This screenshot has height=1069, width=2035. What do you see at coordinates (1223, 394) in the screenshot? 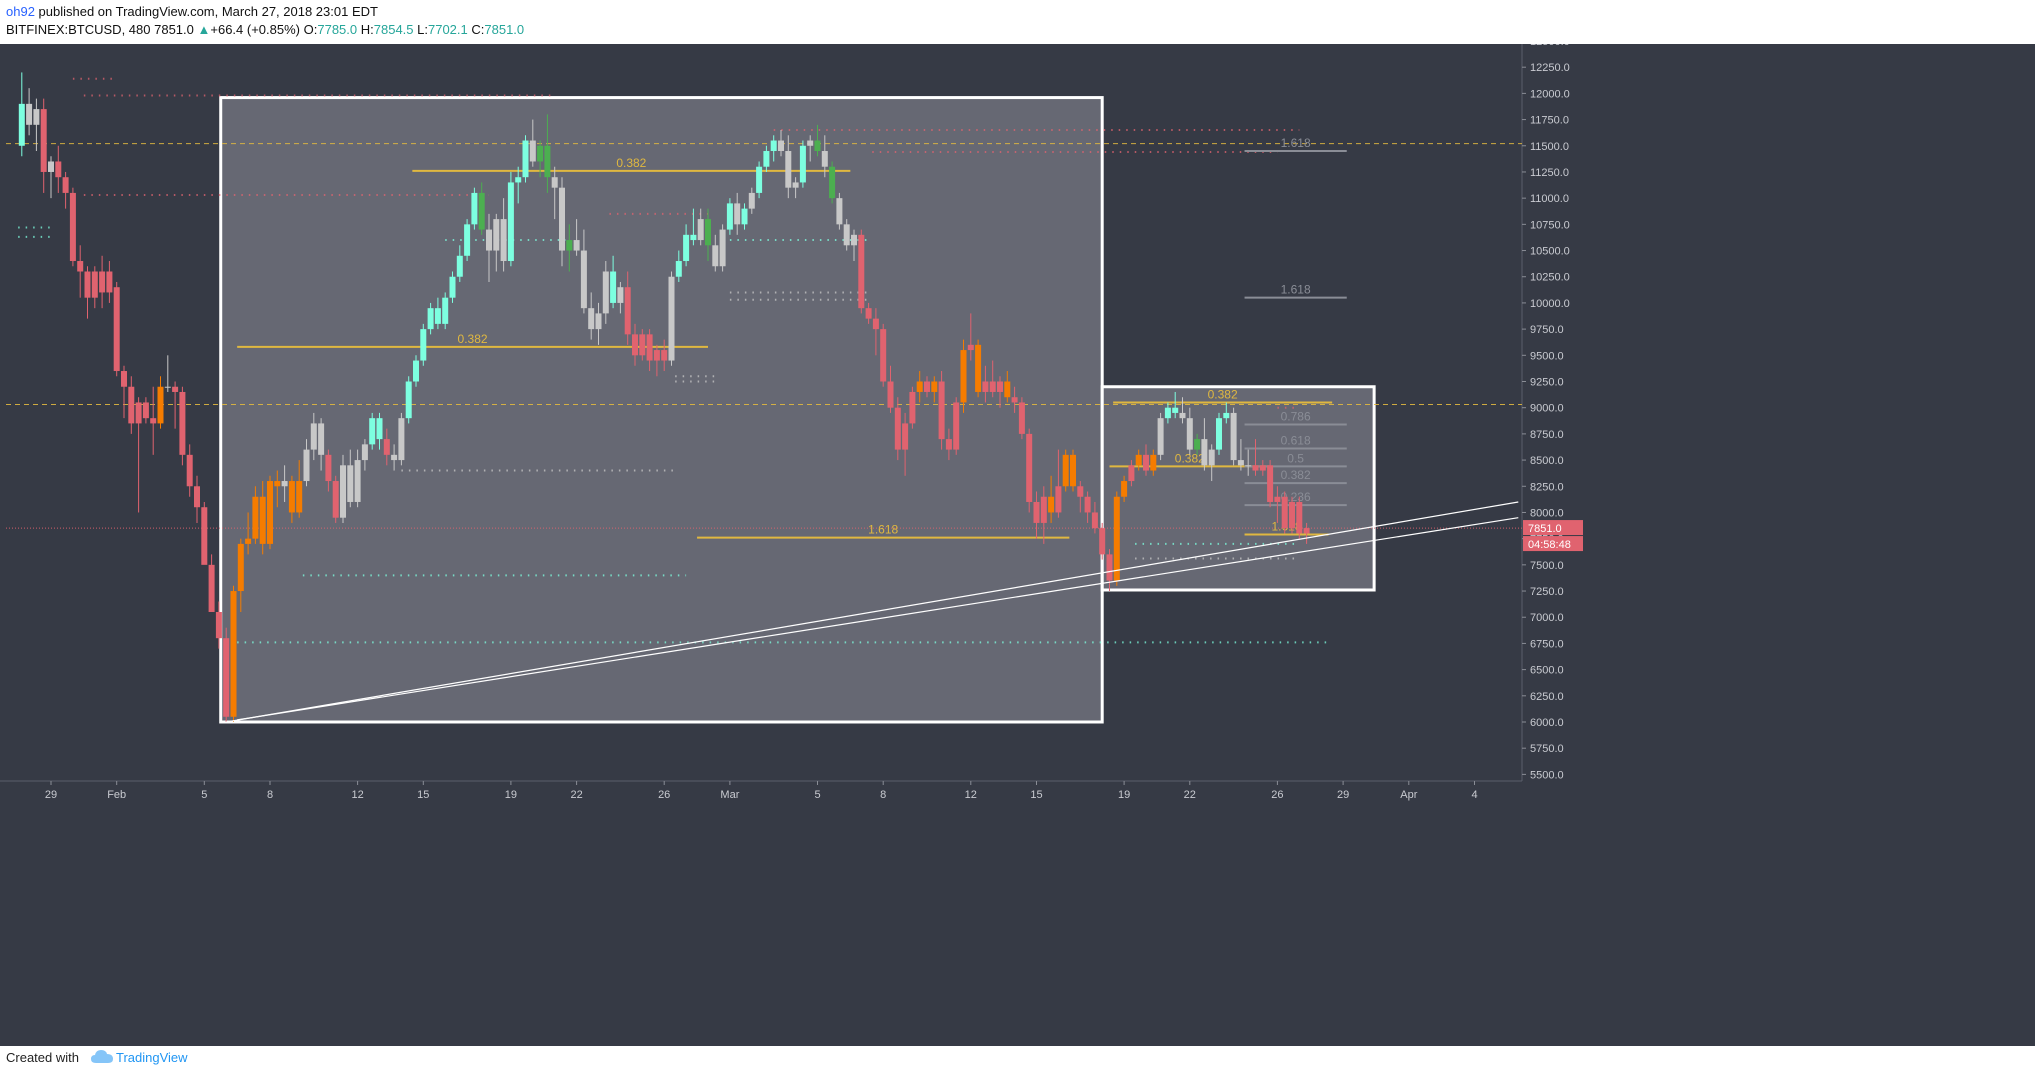
I see `fib-label-3: 0.382` at bounding box center [1223, 394].